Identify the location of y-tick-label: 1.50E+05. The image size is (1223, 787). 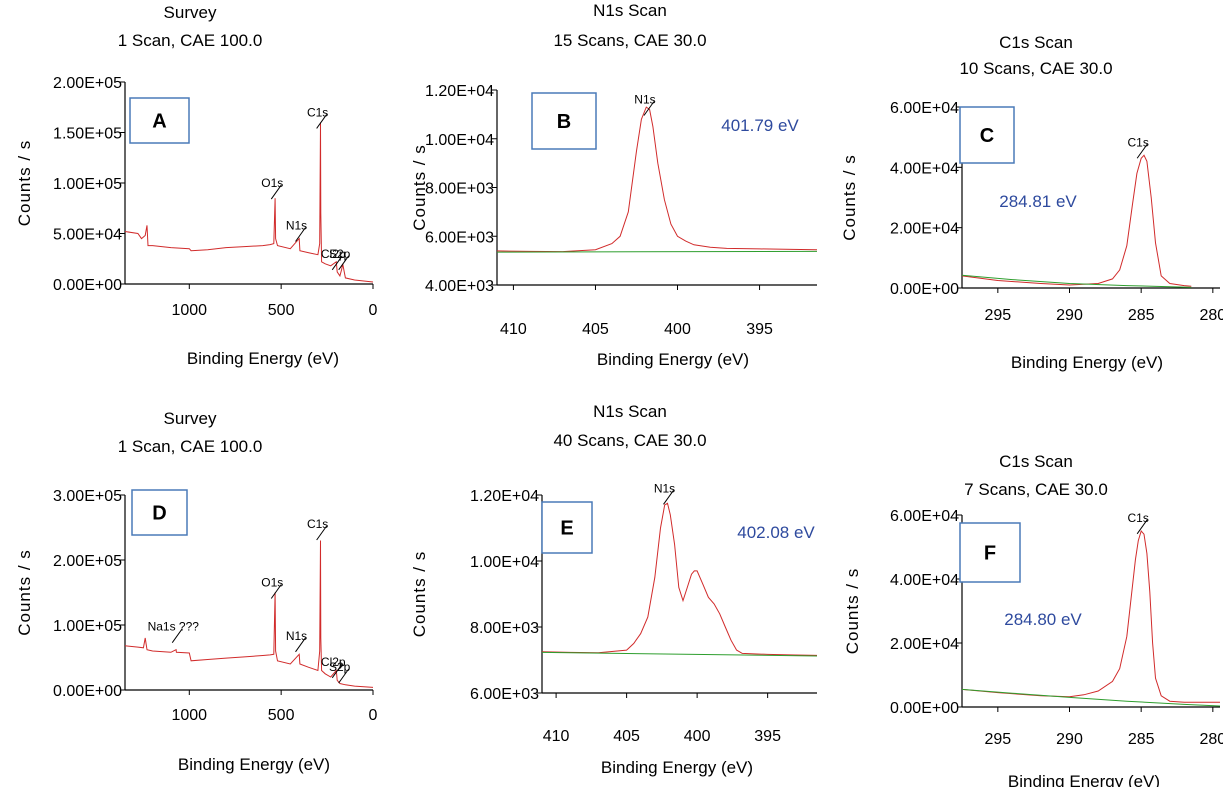
(87, 134).